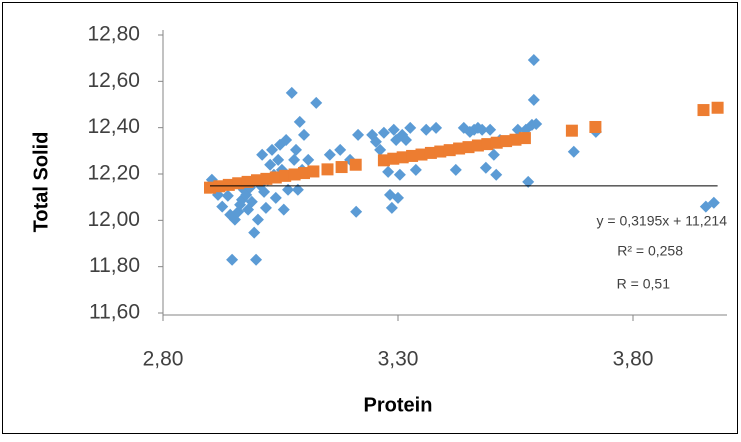 The image size is (741, 442). I want to click on y-tick-label: 12,40, so click(113, 126).